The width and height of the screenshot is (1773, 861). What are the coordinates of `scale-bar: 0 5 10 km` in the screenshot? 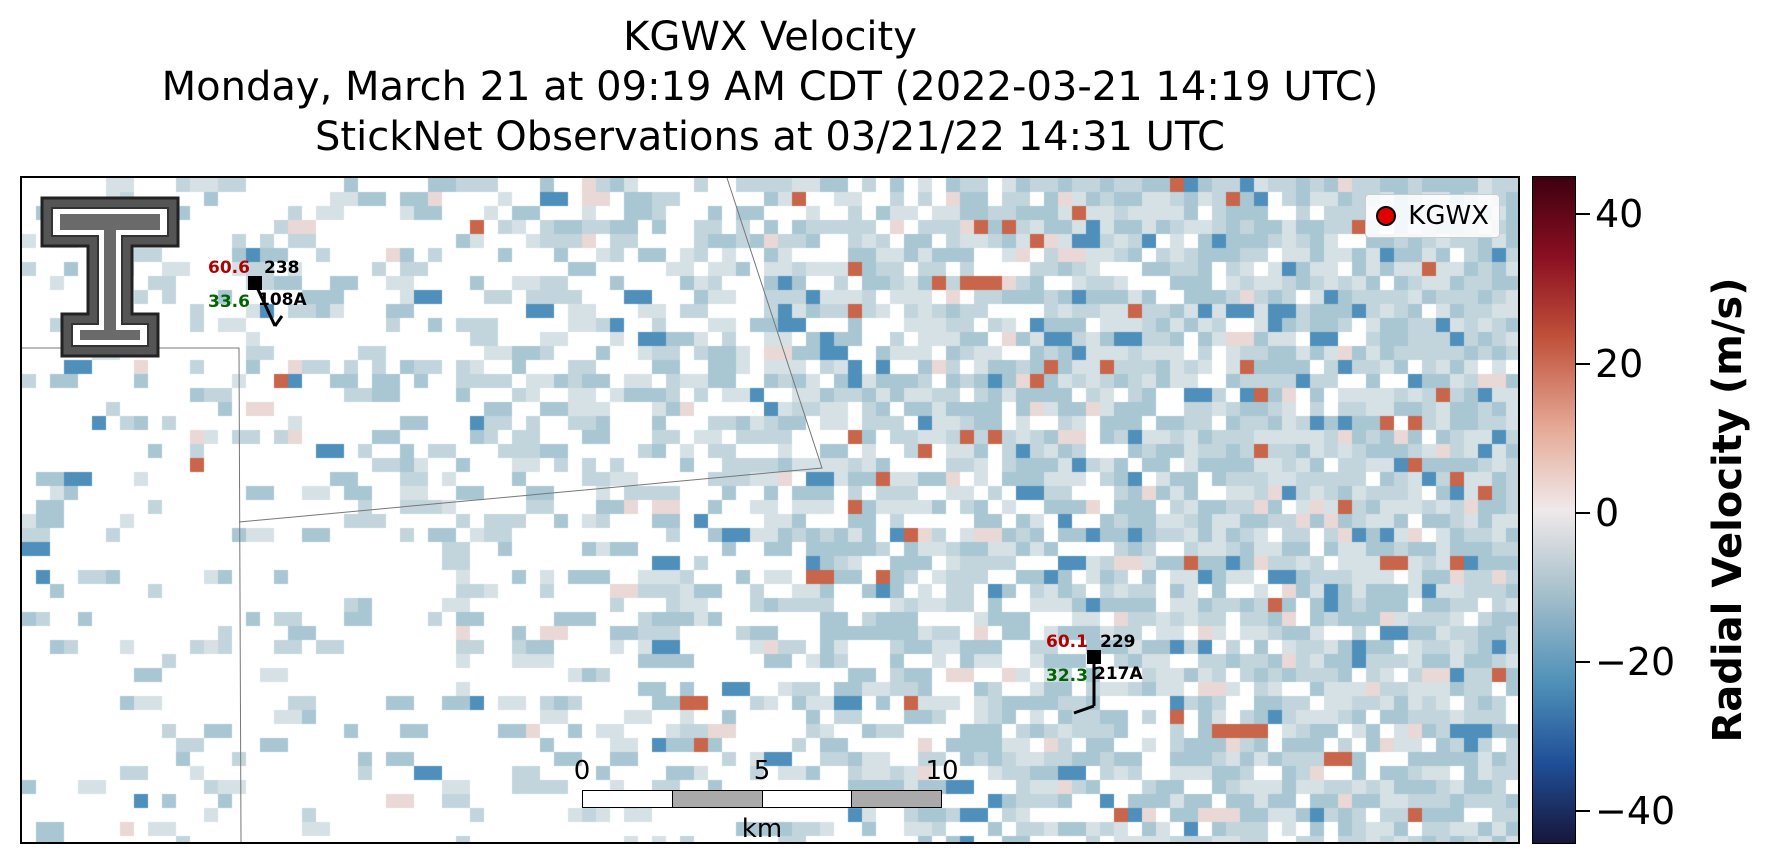 It's located at (766, 799).